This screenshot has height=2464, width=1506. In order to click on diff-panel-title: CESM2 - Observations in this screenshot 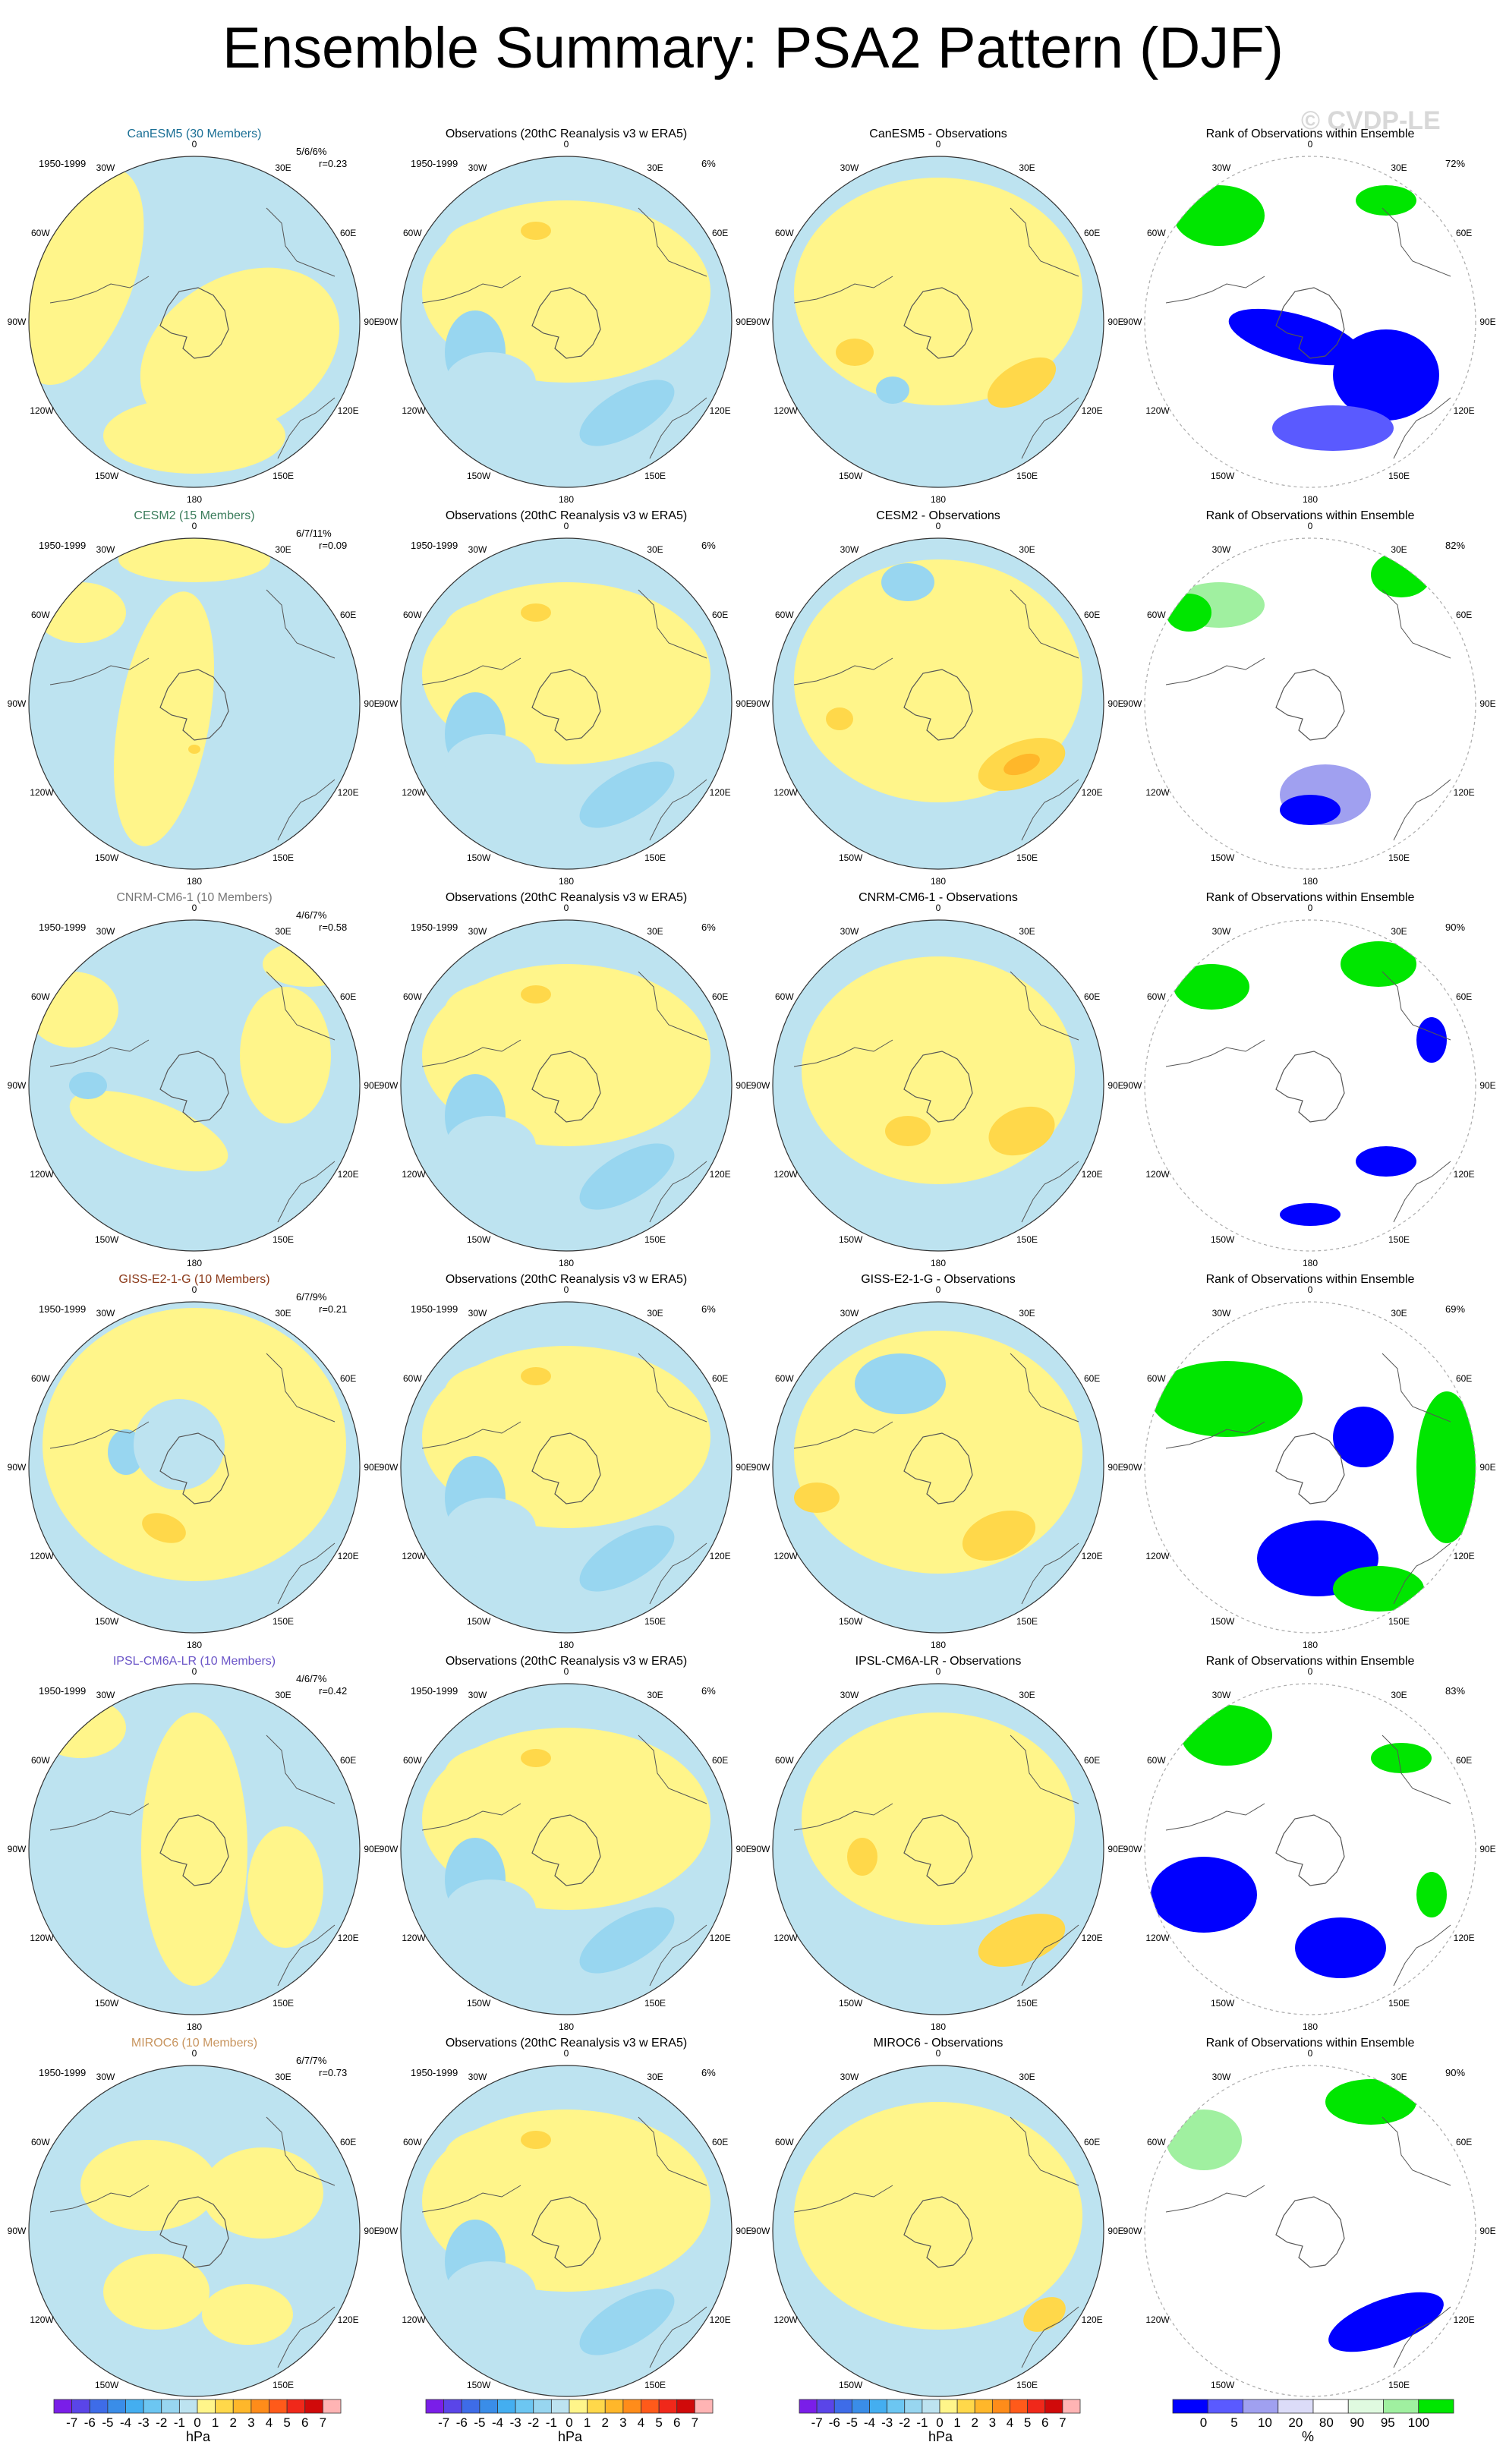, I will do `click(938, 516)`.